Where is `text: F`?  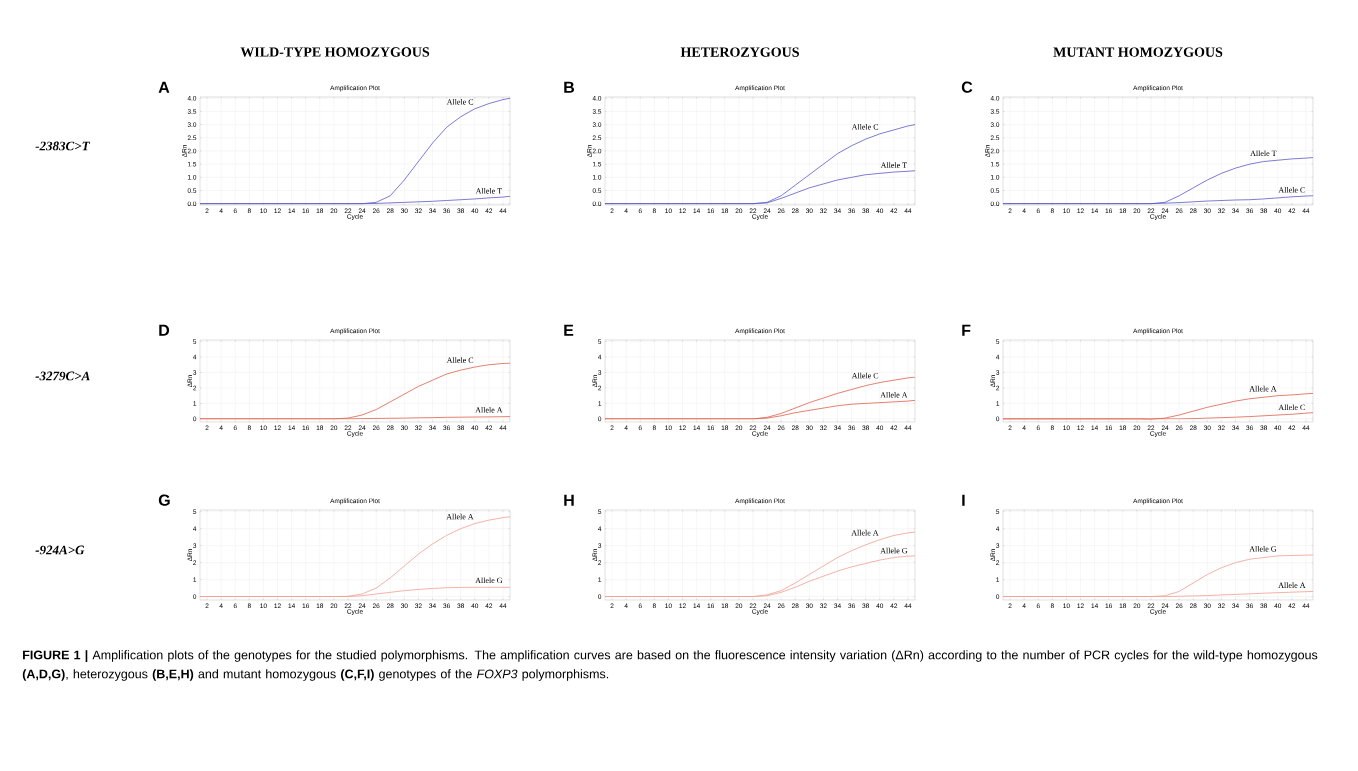
text: F is located at coordinates (966, 330).